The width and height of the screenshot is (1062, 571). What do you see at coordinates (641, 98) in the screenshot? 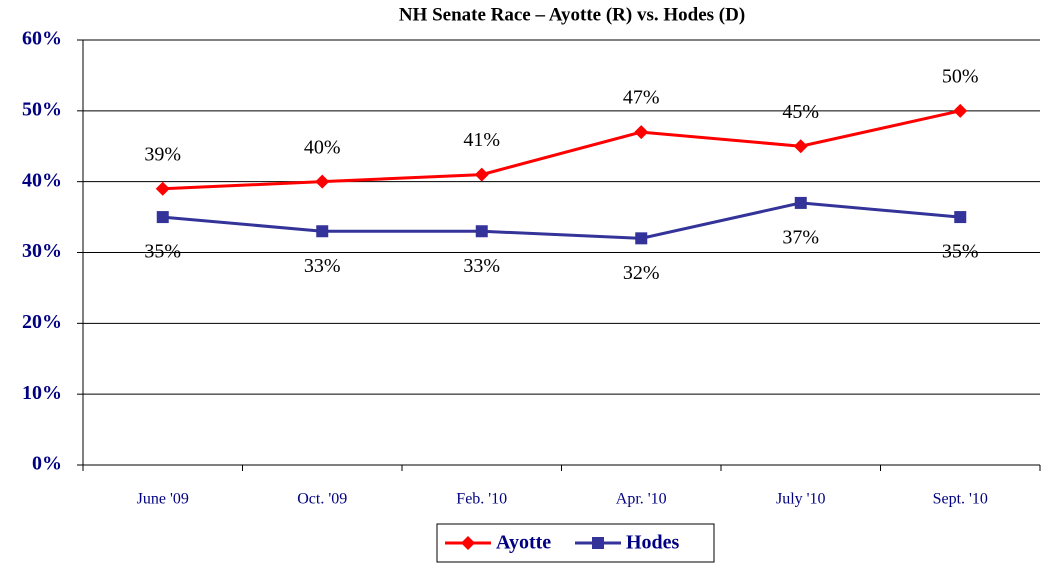
I see `data-label: 47%` at bounding box center [641, 98].